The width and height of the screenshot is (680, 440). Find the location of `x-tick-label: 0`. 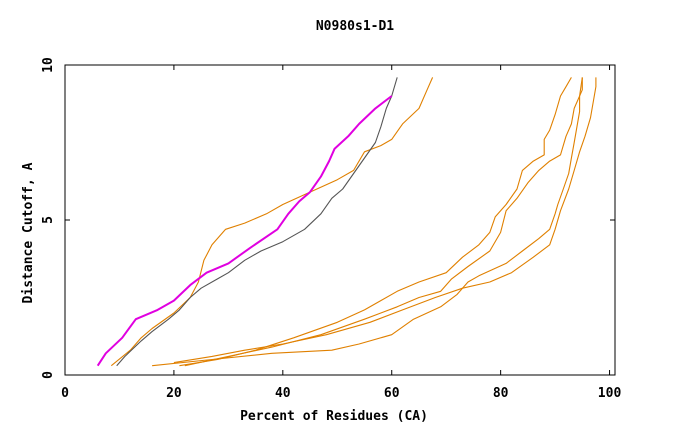

x-tick-label: 0 is located at coordinates (65, 393).